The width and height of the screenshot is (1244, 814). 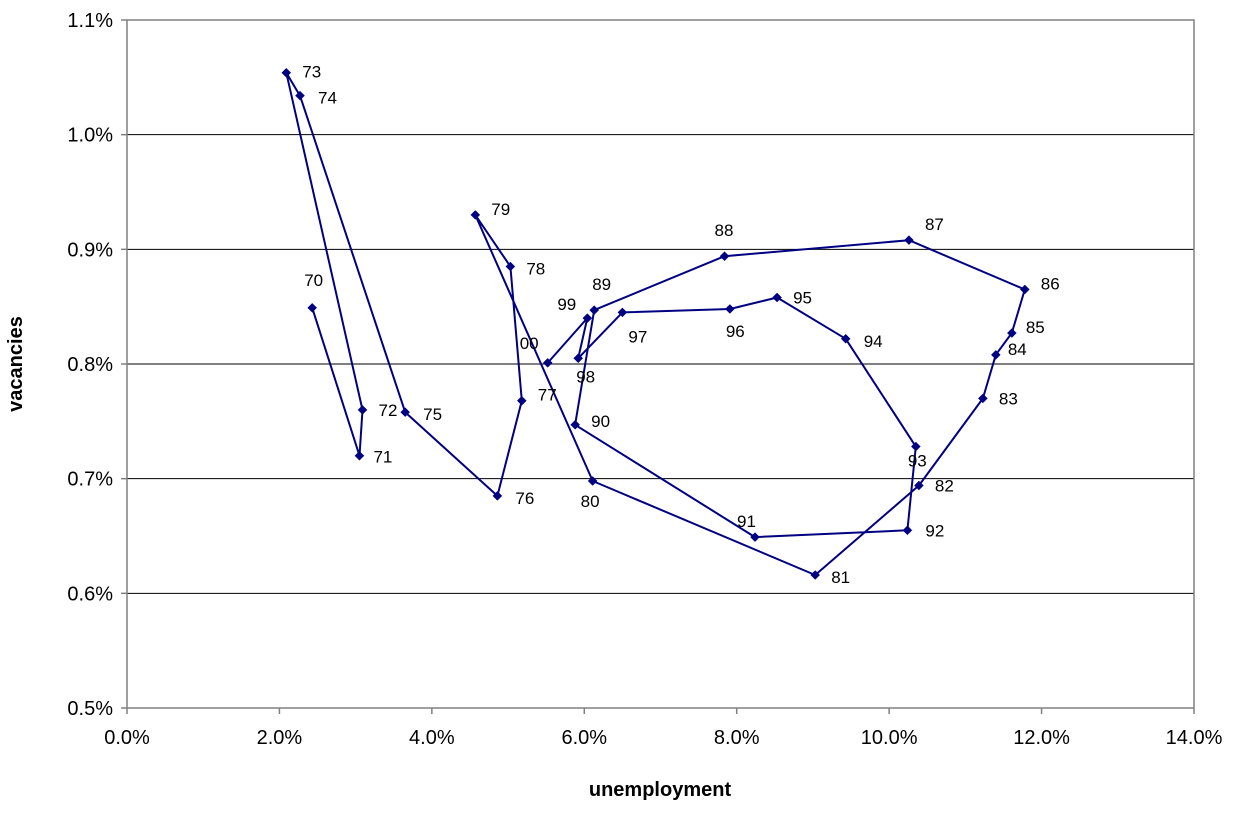 What do you see at coordinates (327, 98) in the screenshot?
I see `data-label: 74` at bounding box center [327, 98].